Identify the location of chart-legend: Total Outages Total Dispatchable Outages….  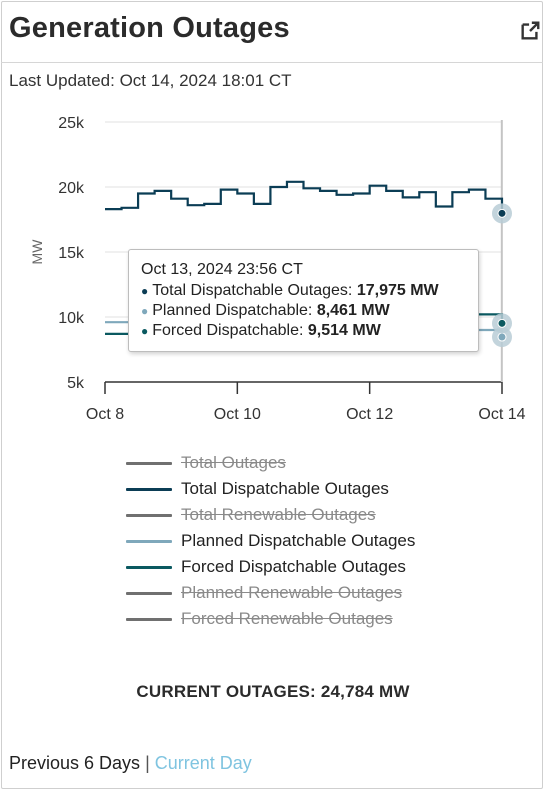
(270, 541).